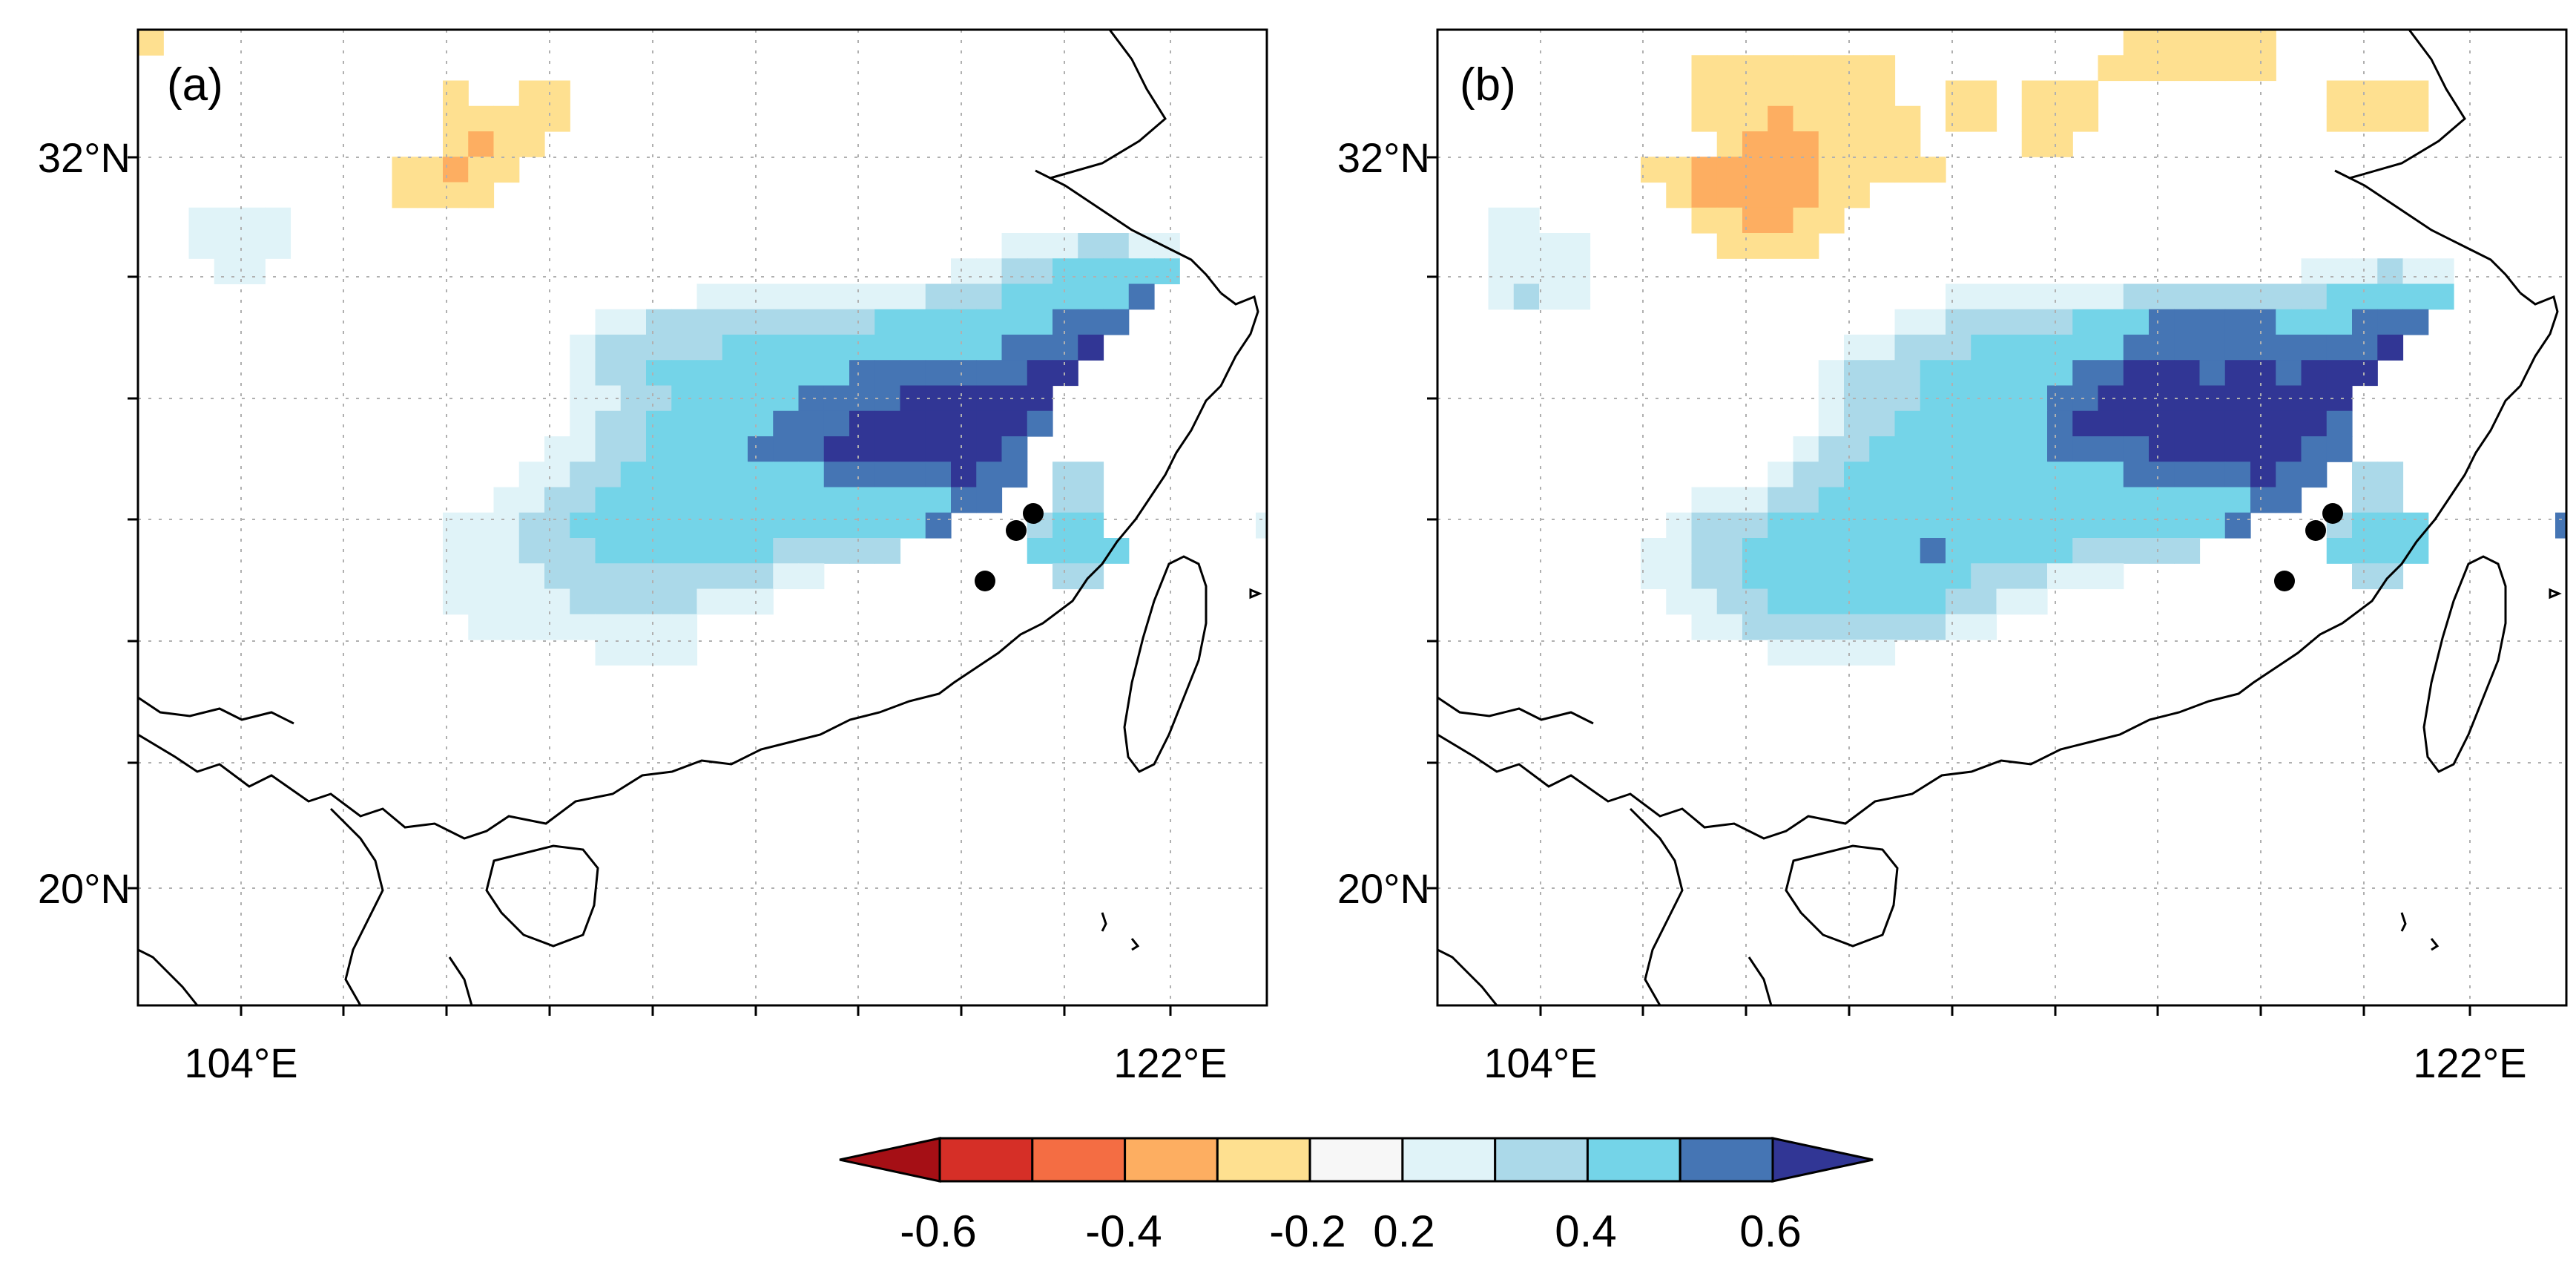  Describe the element at coordinates (1633, 1160) in the screenshot. I see `colorbar-swatch` at that location.